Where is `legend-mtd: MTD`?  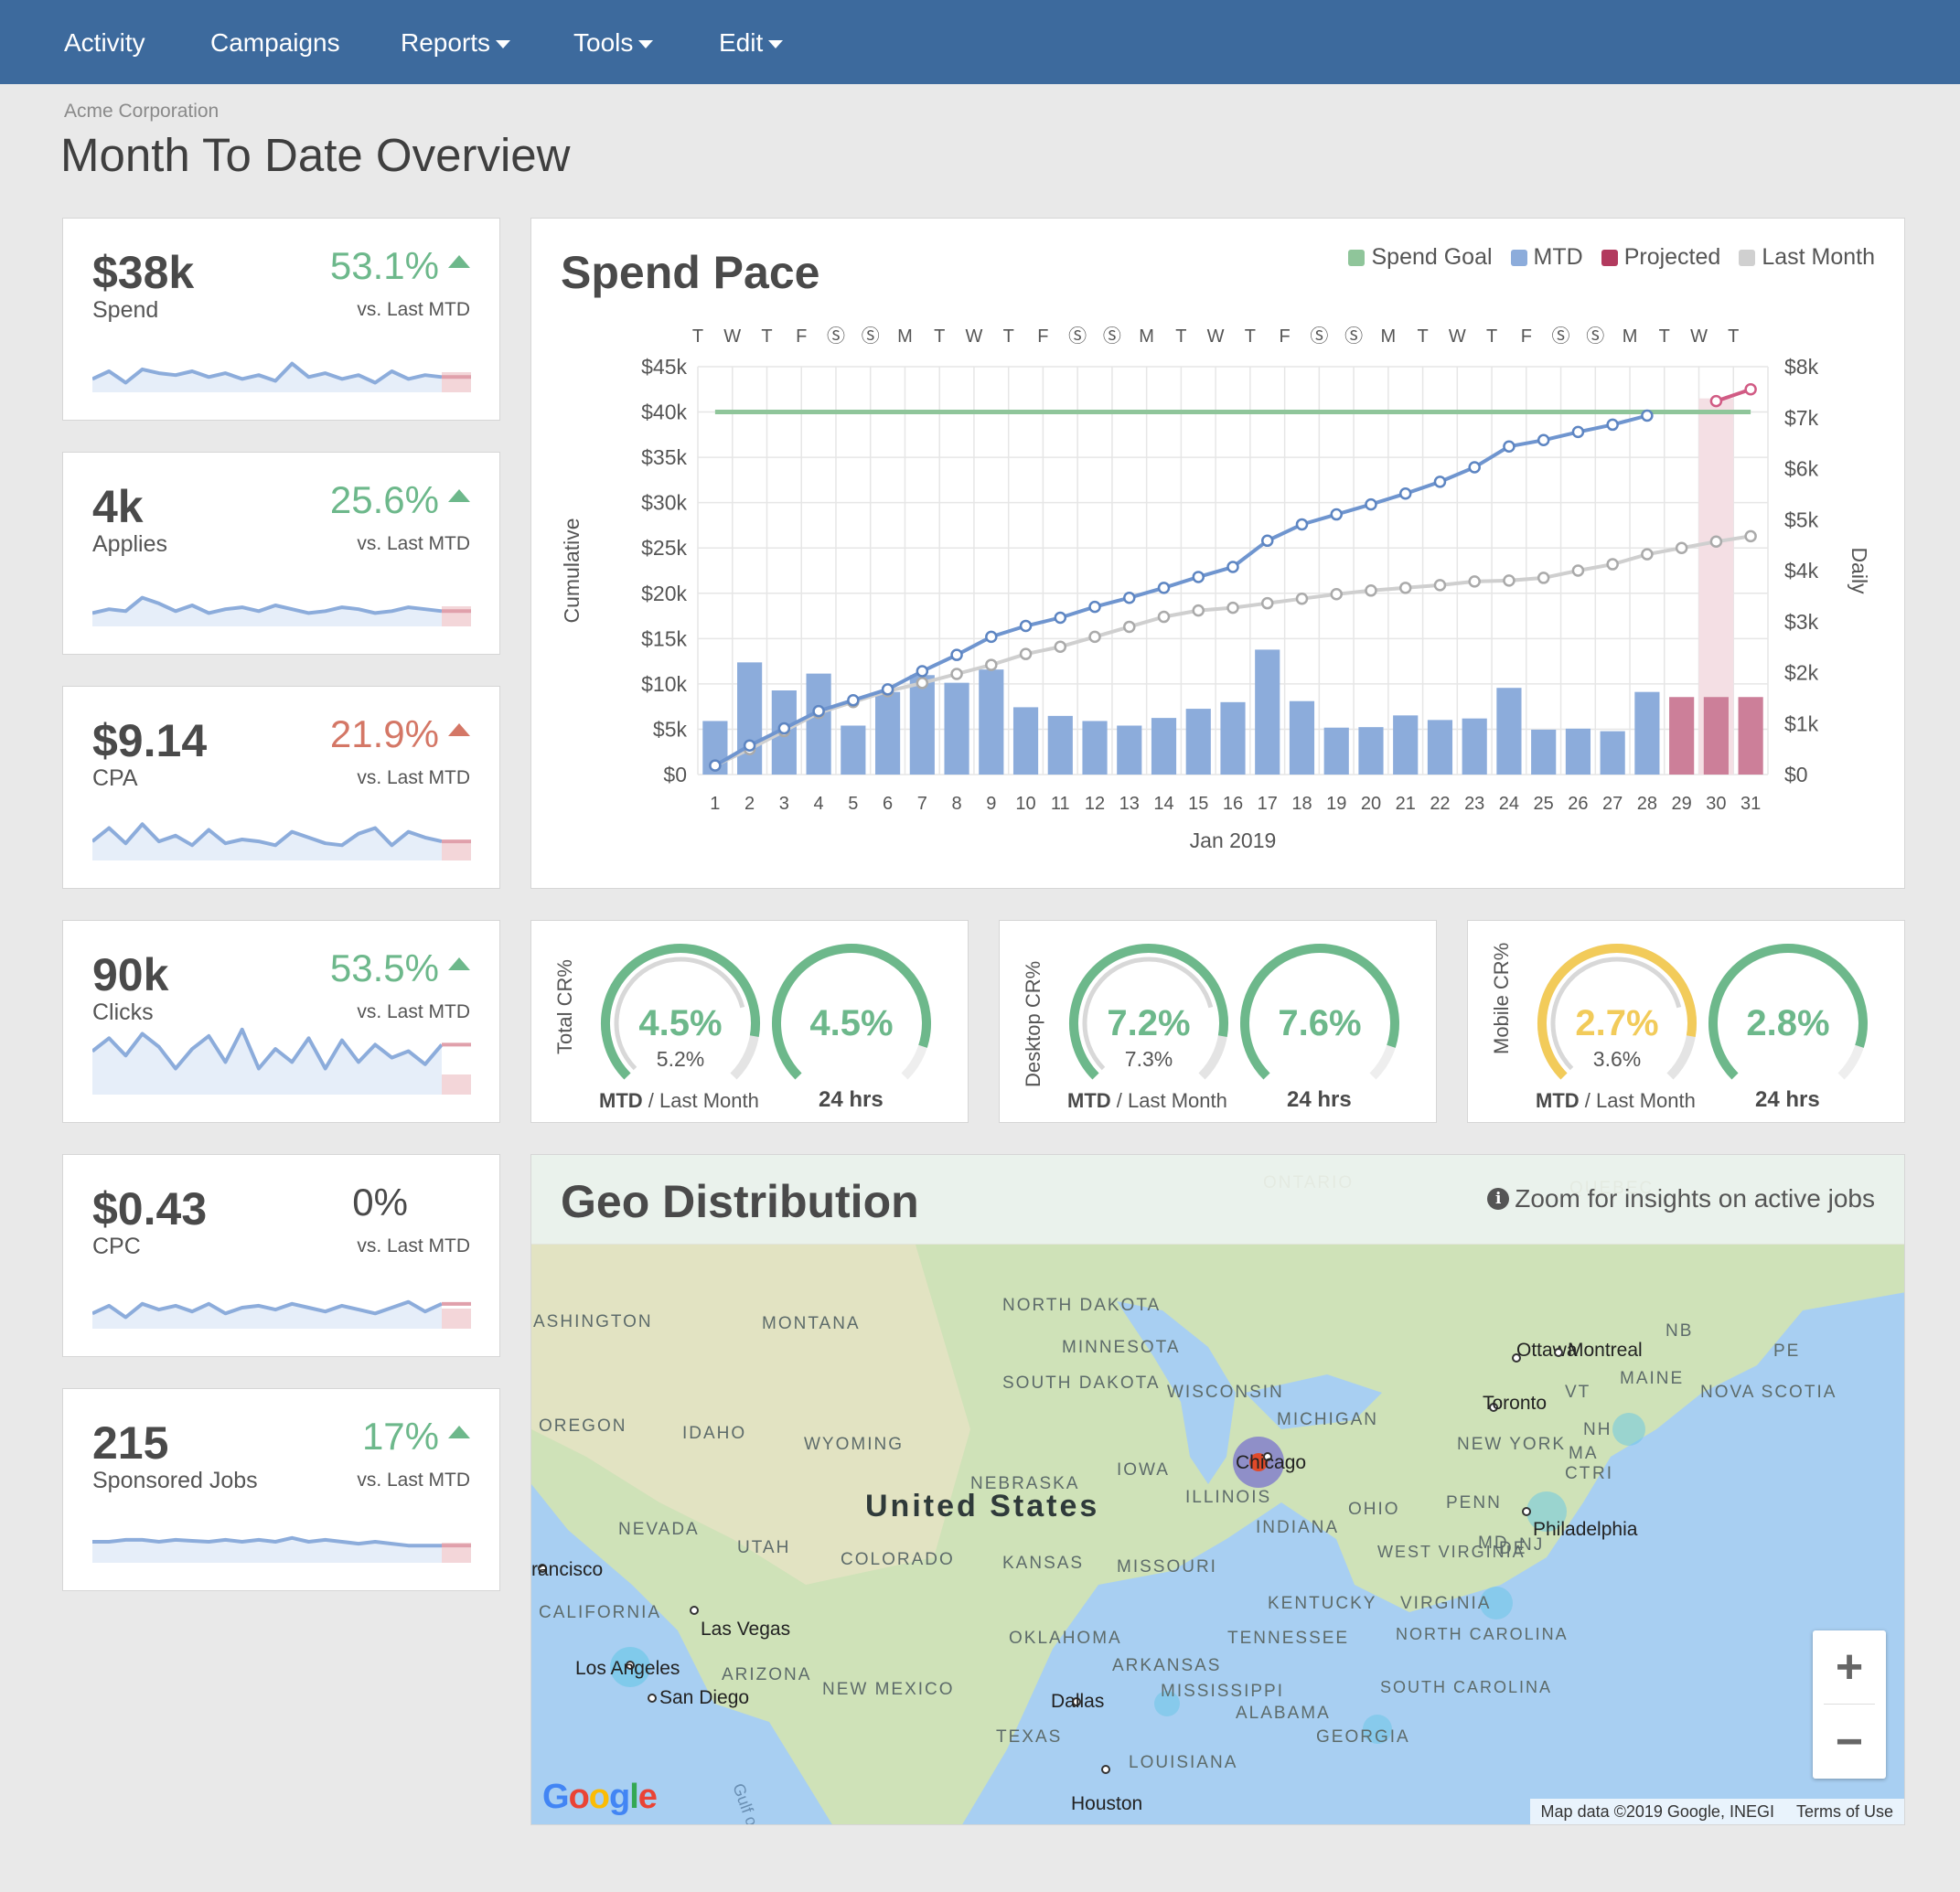 legend-mtd: MTD is located at coordinates (1546, 257).